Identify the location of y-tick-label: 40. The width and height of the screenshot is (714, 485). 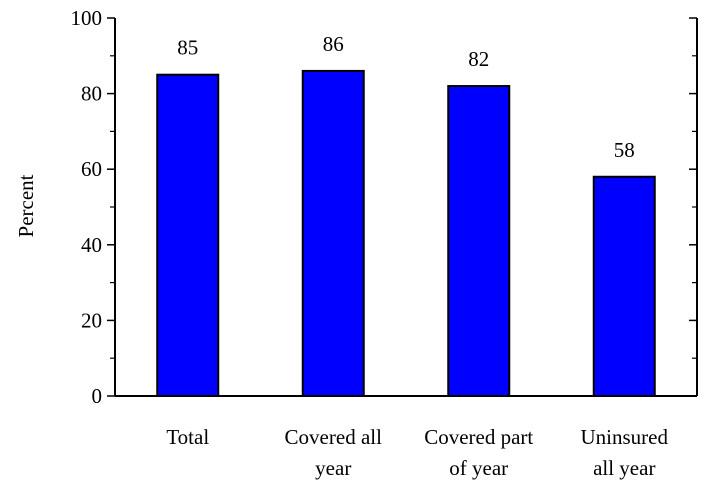
(91, 245).